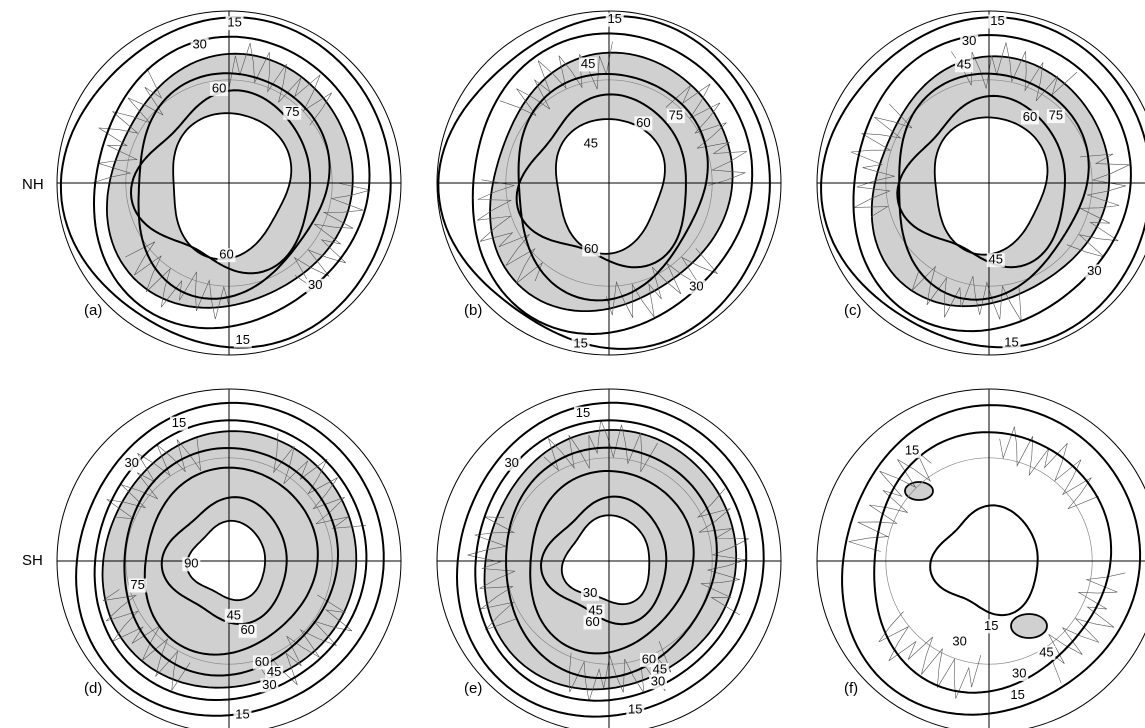 This screenshot has height=728, width=1145. I want to click on contour-label: 90, so click(191, 563).